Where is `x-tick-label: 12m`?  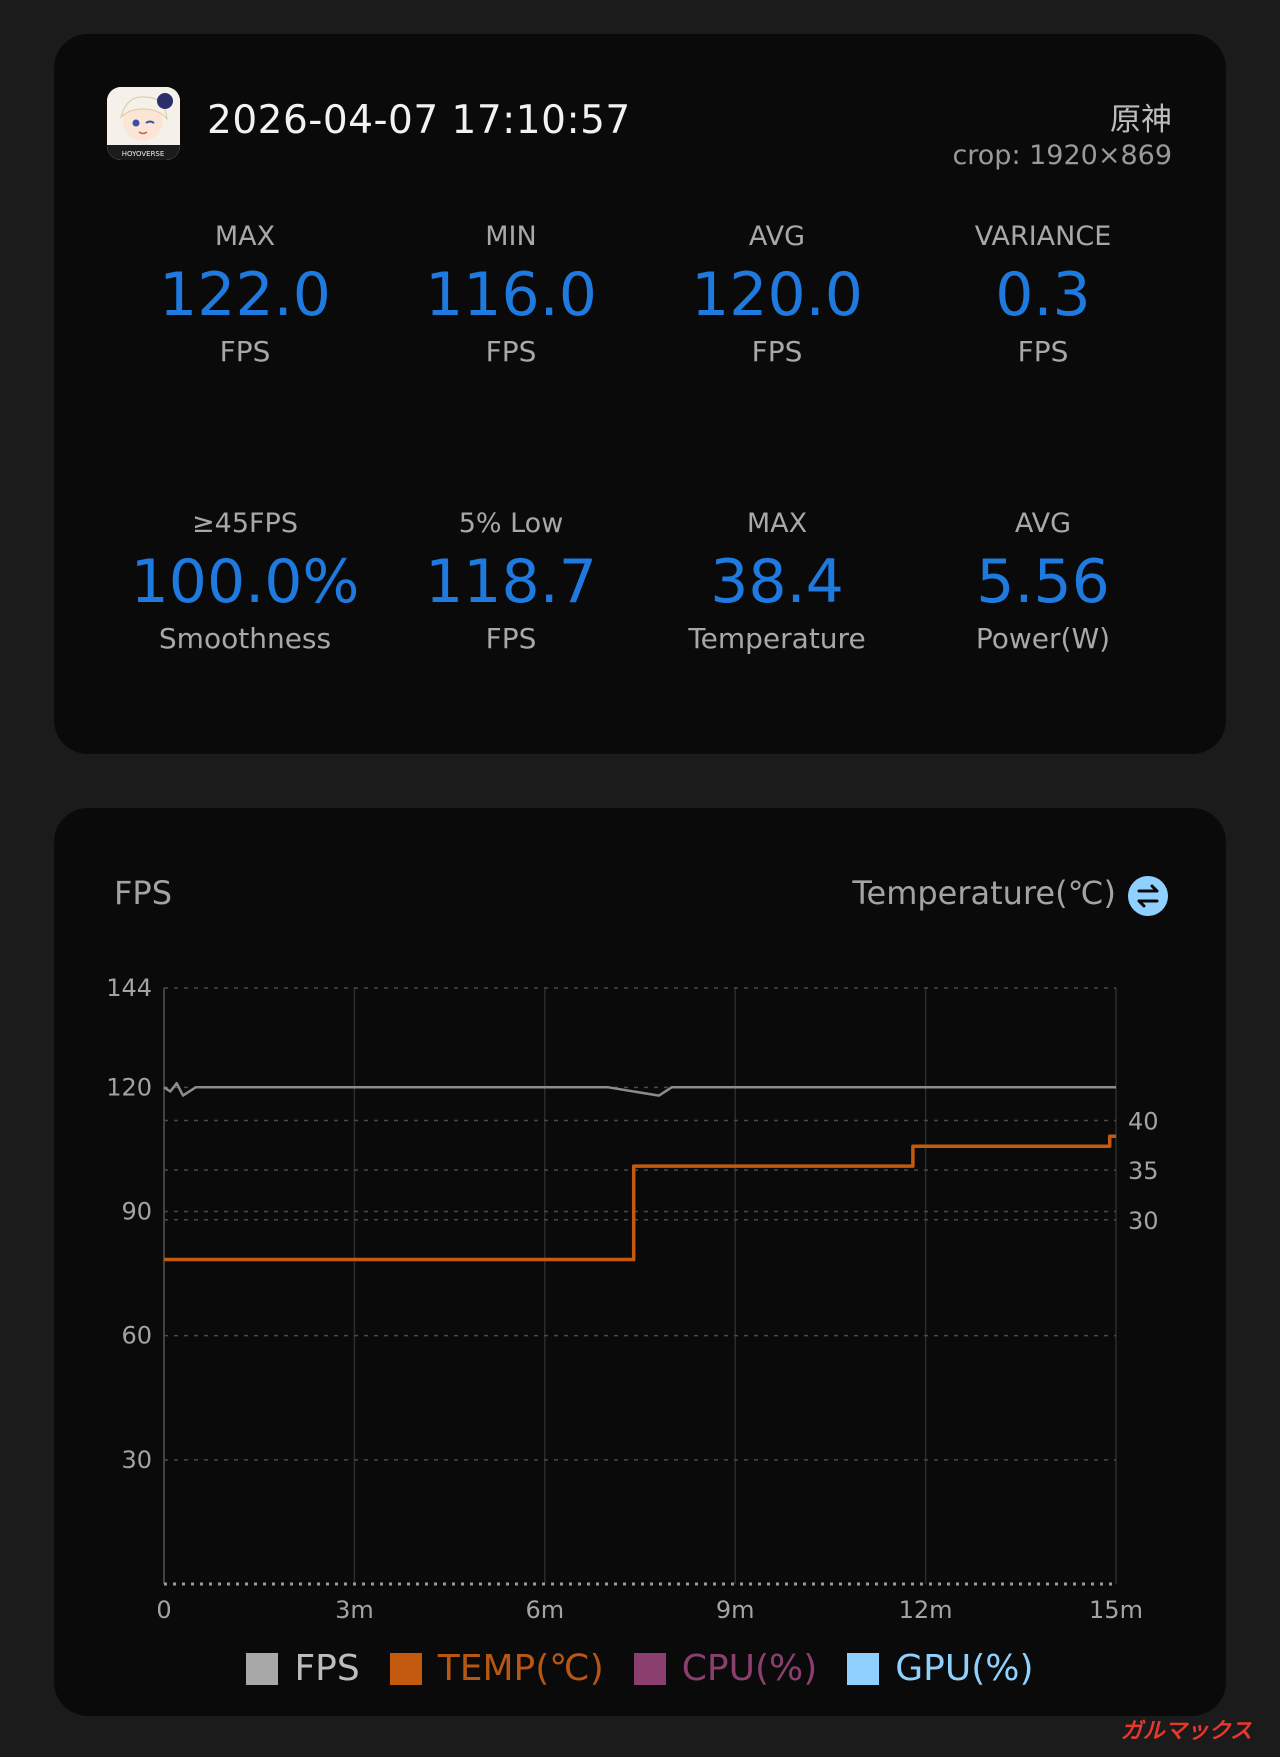
x-tick-label: 12m is located at coordinates (926, 1610).